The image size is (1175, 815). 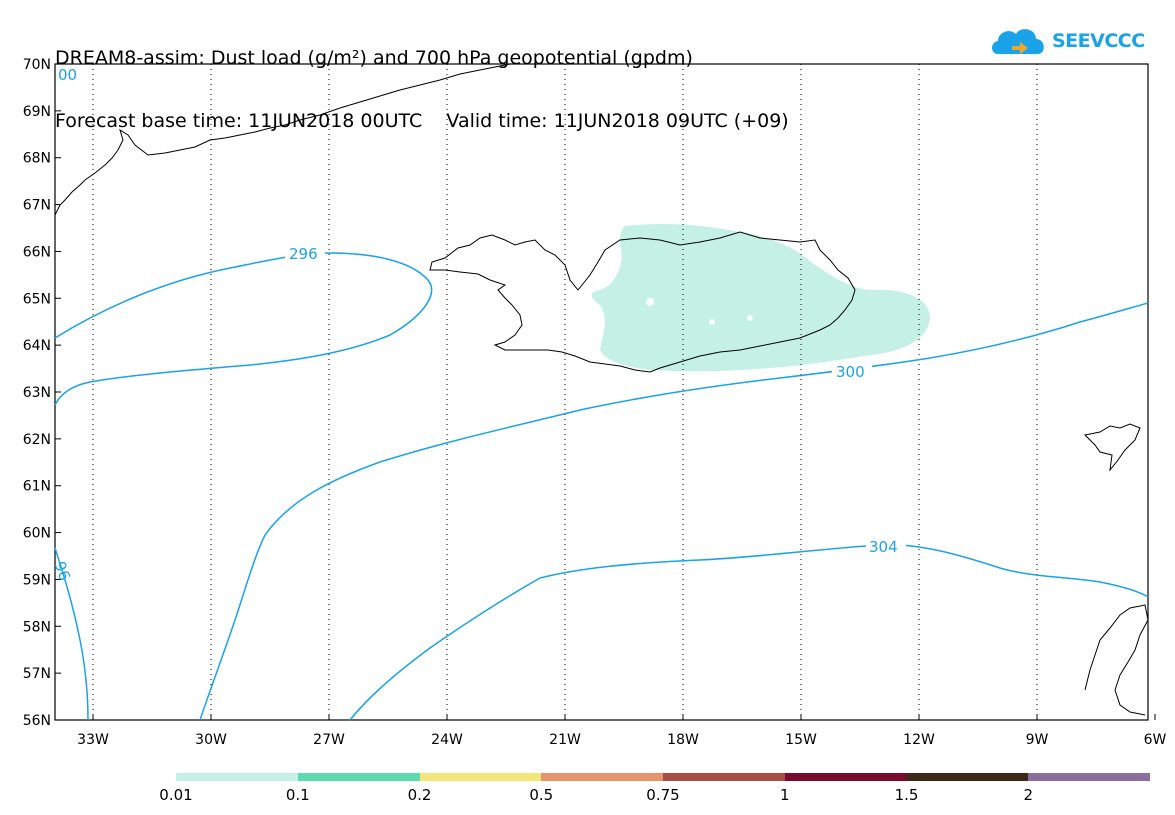 I want to click on lat-label: 61N, so click(x=37, y=487).